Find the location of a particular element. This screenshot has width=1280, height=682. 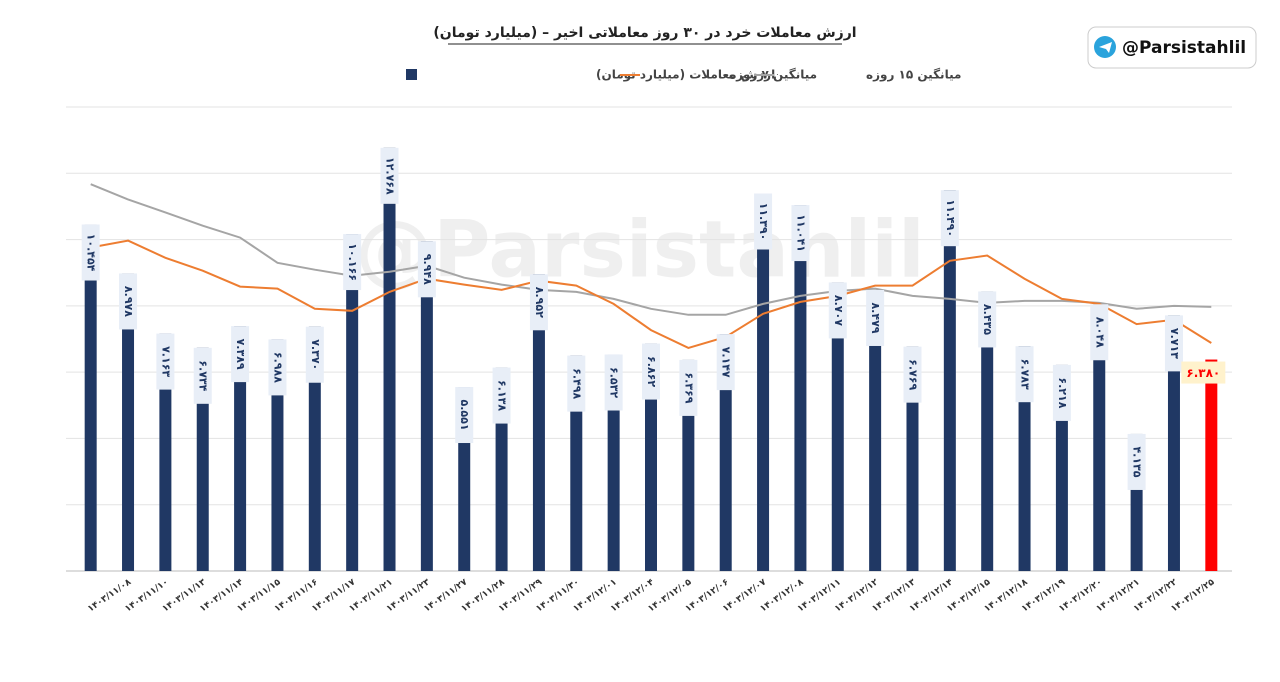

value-label: ۶.۳۶۹ is located at coordinates (688, 387).